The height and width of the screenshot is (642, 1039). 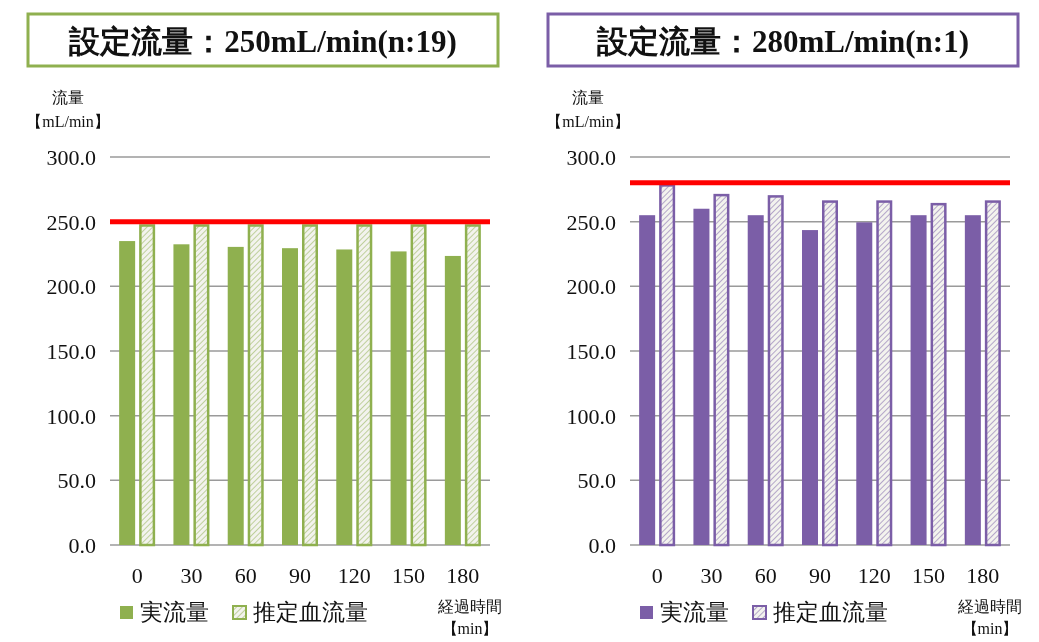 What do you see at coordinates (782, 41) in the screenshot?
I see `chart-title: 設定流量：280mL/min(n:1)` at bounding box center [782, 41].